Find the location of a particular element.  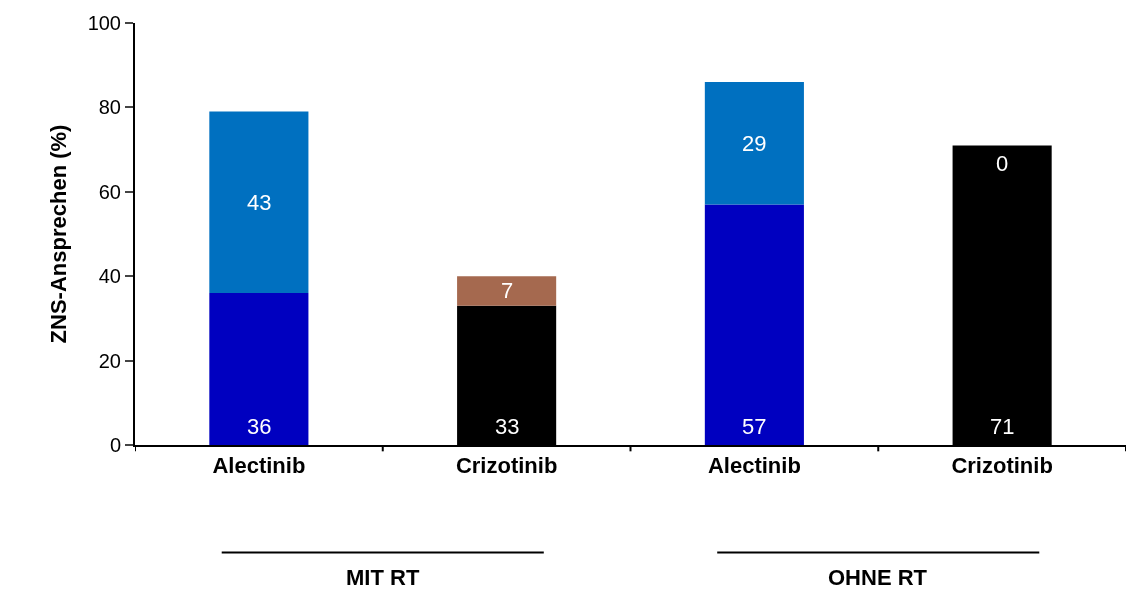

data-label: 33 is located at coordinates (507, 426).